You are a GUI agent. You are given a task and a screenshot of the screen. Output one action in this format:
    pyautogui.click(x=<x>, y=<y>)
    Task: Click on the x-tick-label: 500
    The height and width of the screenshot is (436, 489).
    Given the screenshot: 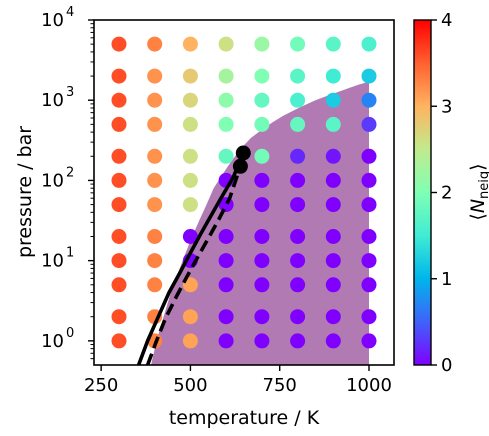 What is the action you would take?
    pyautogui.click(x=190, y=385)
    